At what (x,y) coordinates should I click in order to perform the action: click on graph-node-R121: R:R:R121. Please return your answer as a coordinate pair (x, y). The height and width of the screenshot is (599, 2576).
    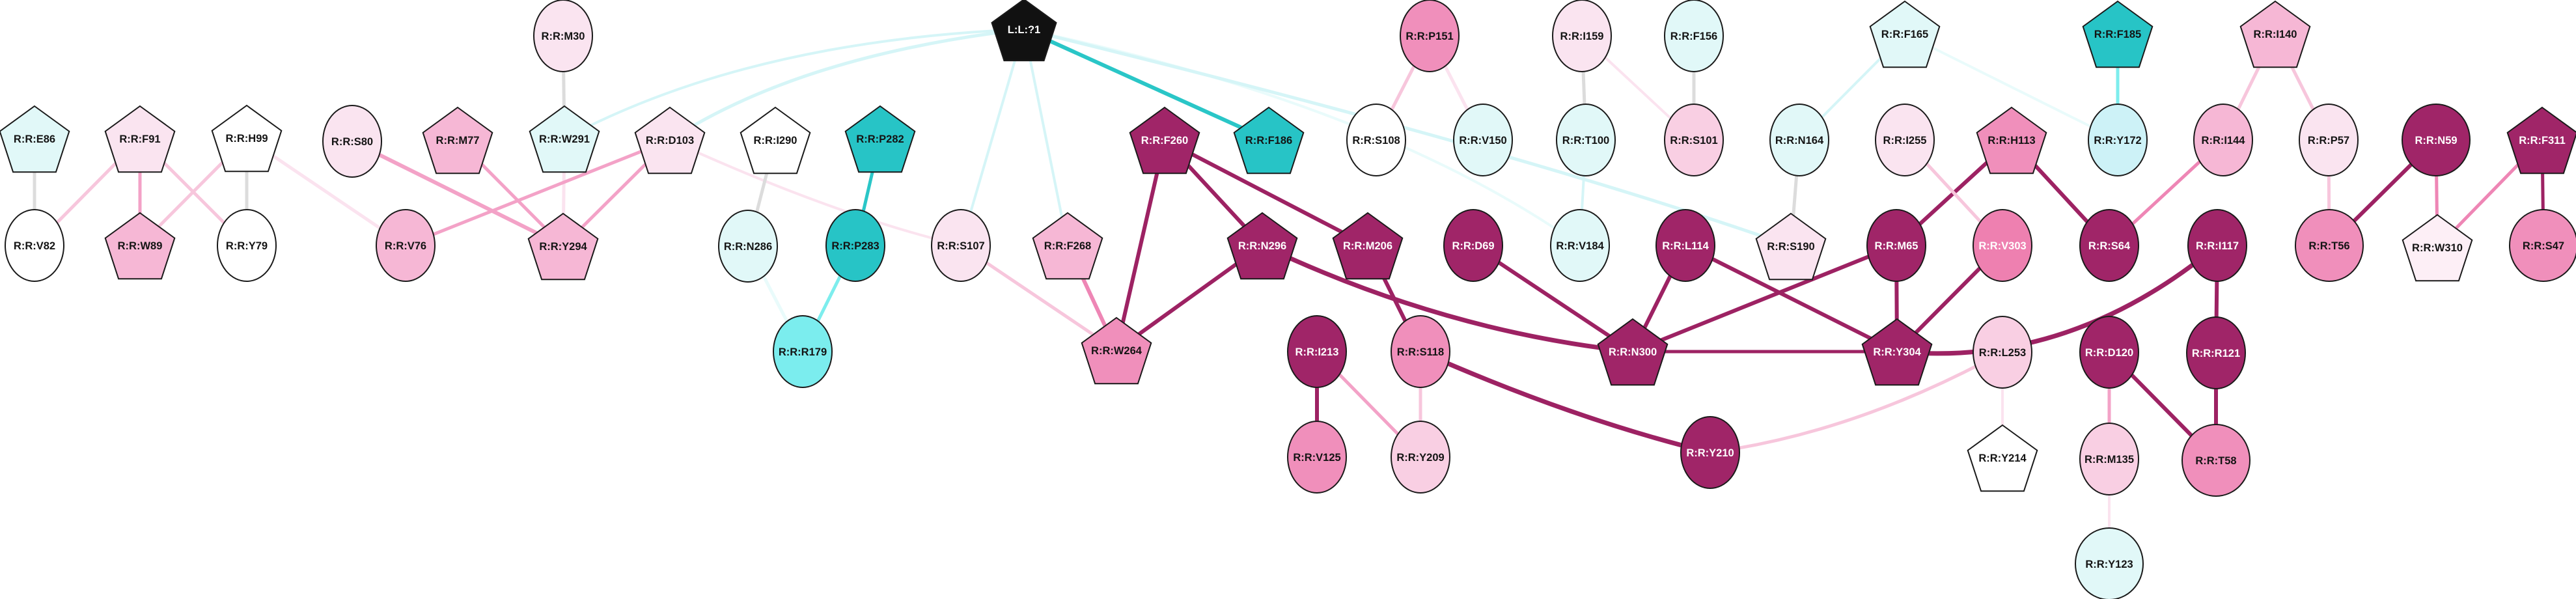
    Looking at the image, I should click on (2216, 352).